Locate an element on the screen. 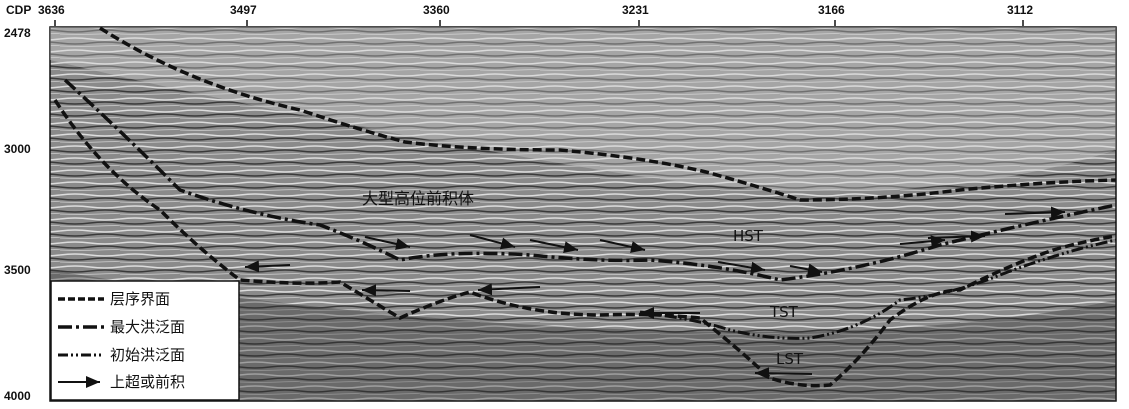 Image resolution: width=1129 pixels, height=409 pixels. legend-label: 初始洪泛面 is located at coordinates (147, 355).